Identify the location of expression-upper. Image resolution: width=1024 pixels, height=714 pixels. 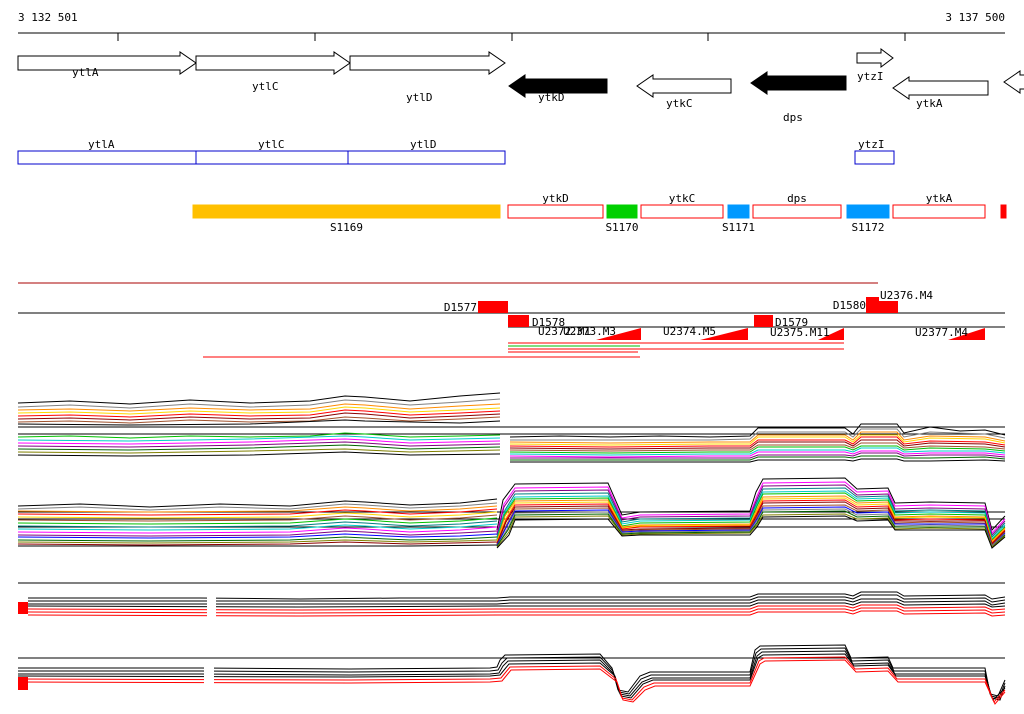
(511, 427).